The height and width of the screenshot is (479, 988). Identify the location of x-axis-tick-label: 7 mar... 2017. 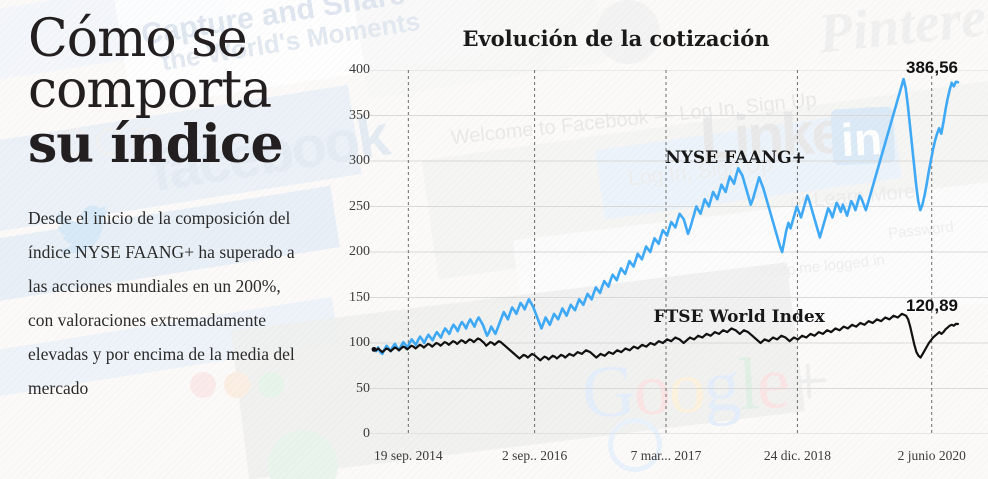
(666, 455).